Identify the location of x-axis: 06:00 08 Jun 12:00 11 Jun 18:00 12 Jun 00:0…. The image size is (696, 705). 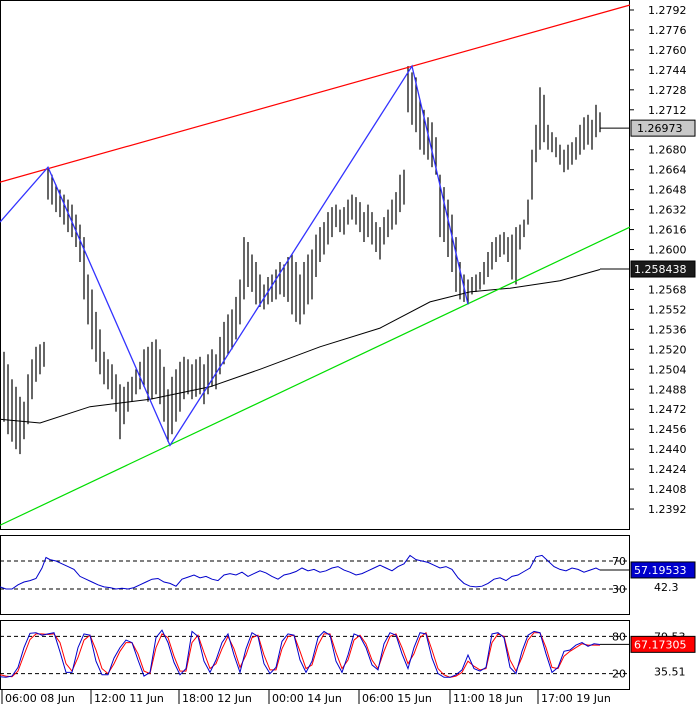
(306, 697).